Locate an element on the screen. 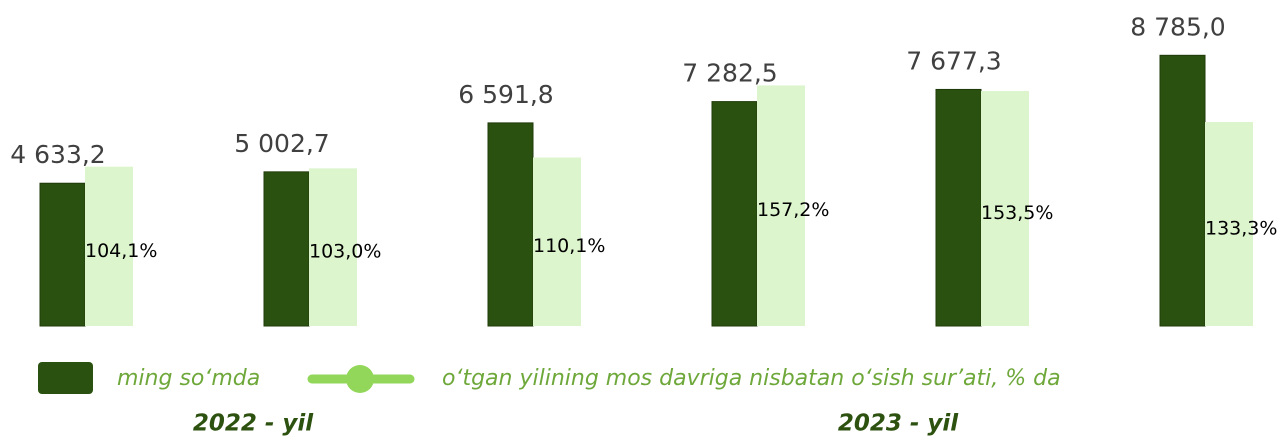 The width and height of the screenshot is (1287, 438). year-label: 2022 - yil is located at coordinates (253, 424).